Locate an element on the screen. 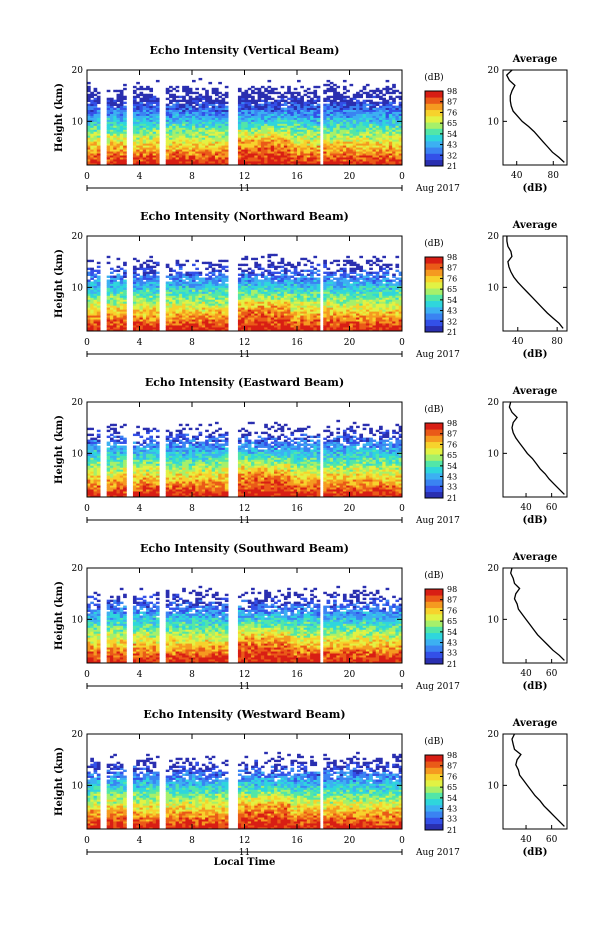 Image resolution: width=616 pixels, height=929 pixels. x-tick-label: 16 is located at coordinates (297, 177).